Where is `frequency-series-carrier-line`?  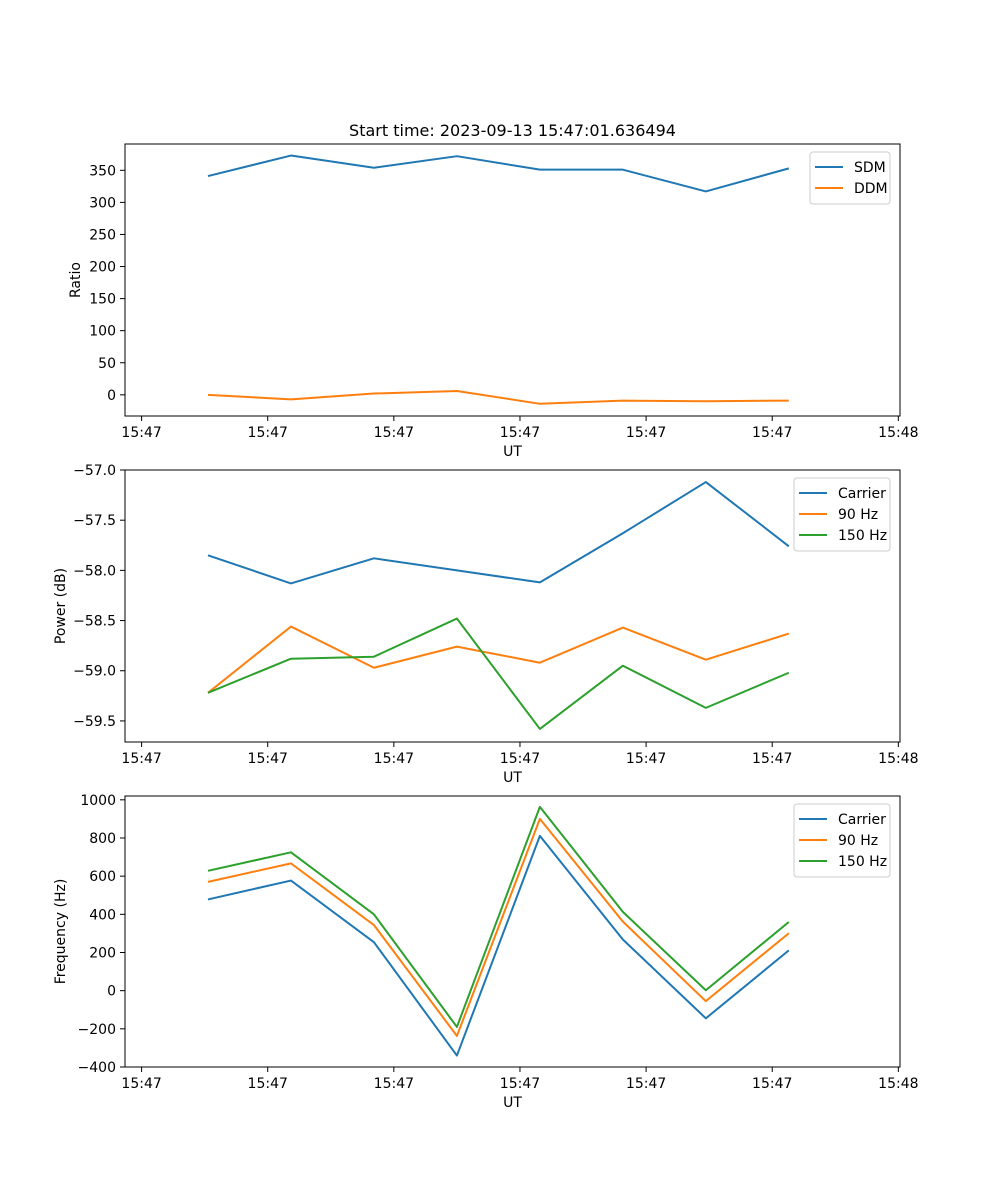 frequency-series-carrier-line is located at coordinates (498, 945).